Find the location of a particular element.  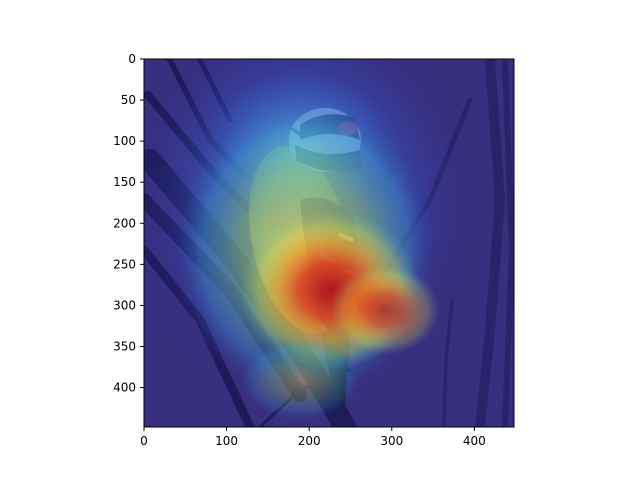

y-tick-label: 350 is located at coordinates (124, 347).